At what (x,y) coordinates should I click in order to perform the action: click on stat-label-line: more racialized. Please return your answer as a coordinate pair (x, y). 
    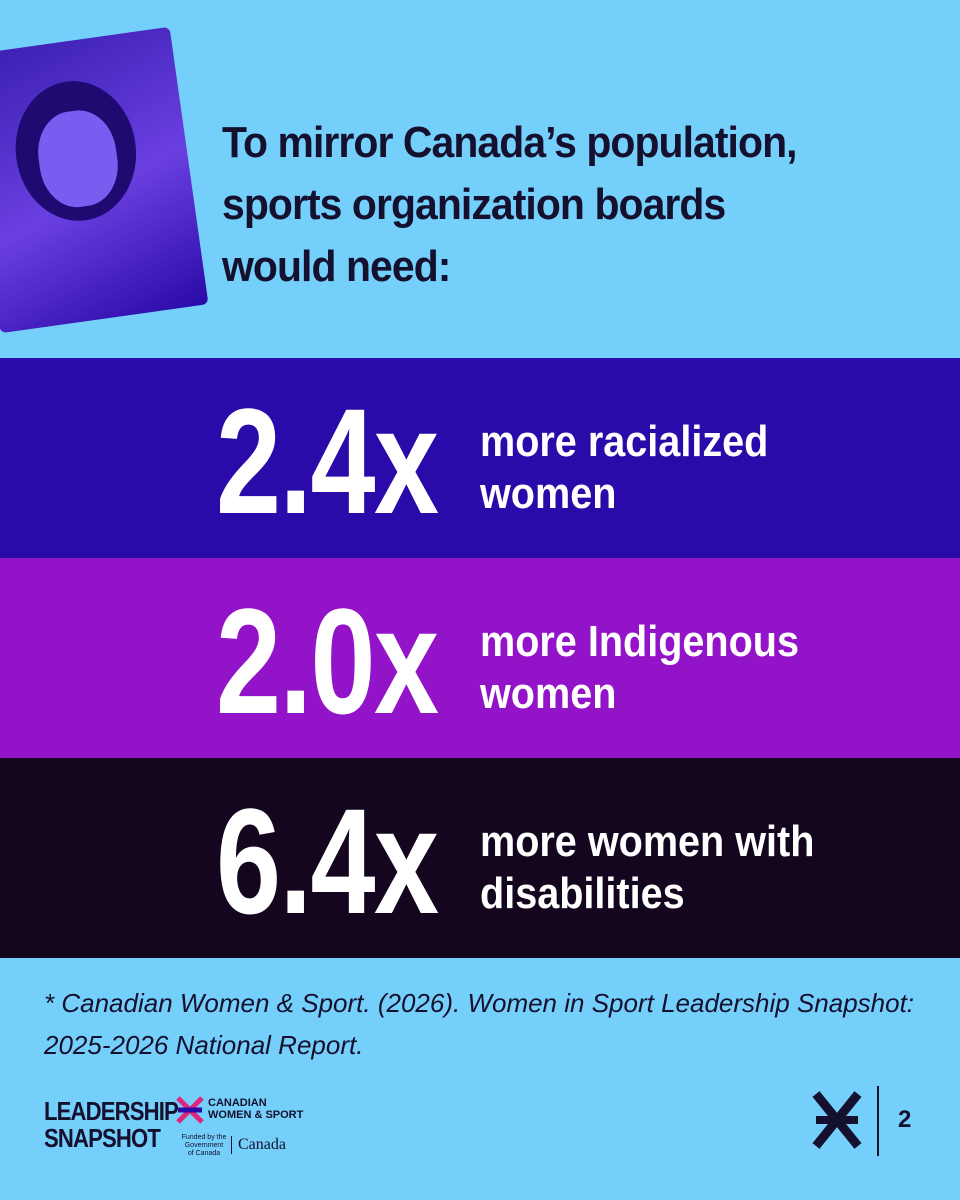
    Looking at the image, I should click on (624, 441).